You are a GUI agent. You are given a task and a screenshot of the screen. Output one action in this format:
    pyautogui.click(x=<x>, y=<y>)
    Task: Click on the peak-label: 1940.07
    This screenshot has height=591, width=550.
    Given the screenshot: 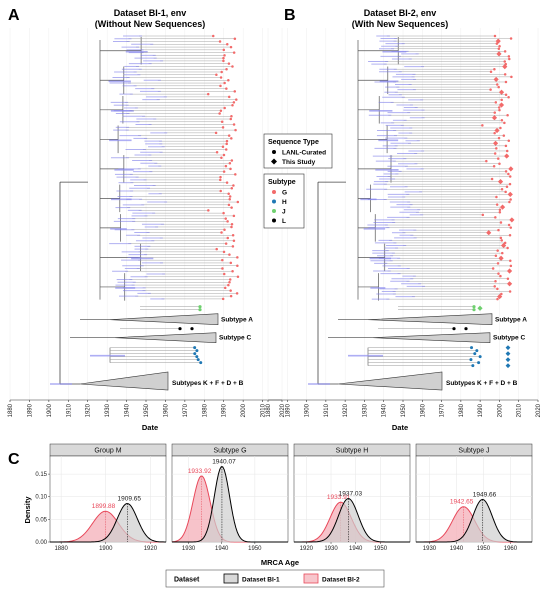 What is the action you would take?
    pyautogui.click(x=224, y=461)
    